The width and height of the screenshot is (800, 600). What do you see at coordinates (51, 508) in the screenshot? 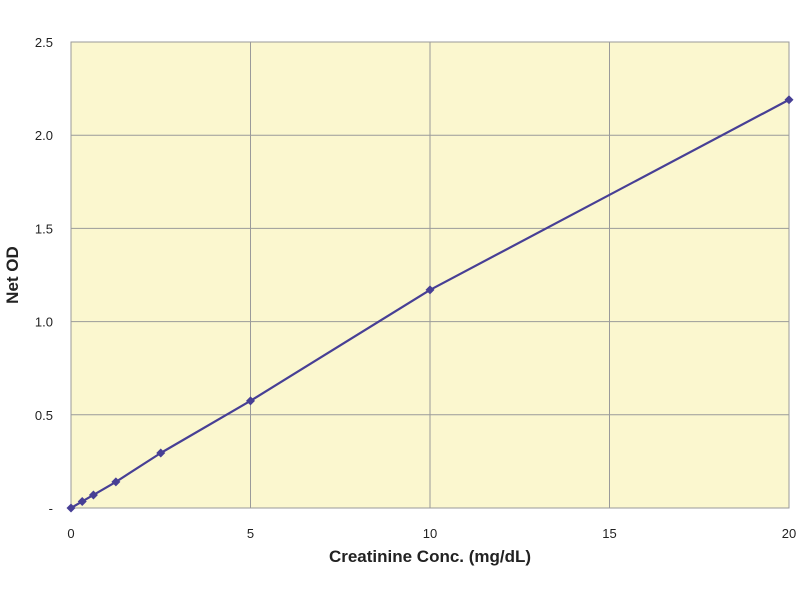
I see `y-tick-label: -` at bounding box center [51, 508].